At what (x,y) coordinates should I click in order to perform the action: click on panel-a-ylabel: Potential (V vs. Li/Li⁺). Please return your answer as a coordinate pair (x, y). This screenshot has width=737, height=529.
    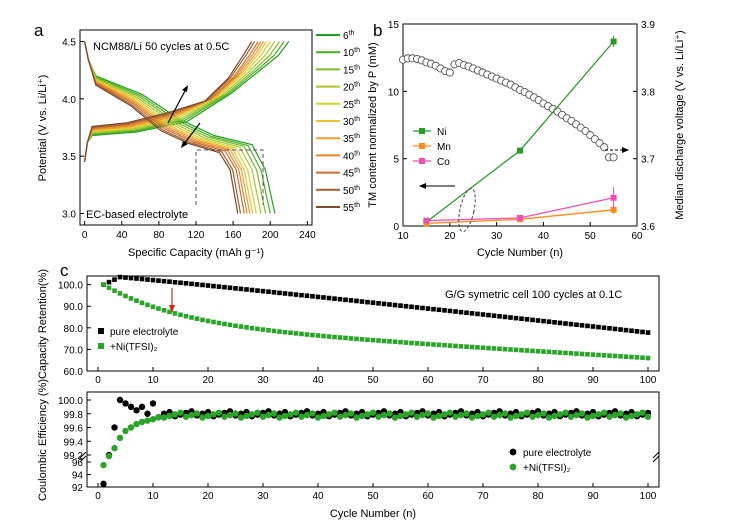
    Looking at the image, I should click on (43, 128).